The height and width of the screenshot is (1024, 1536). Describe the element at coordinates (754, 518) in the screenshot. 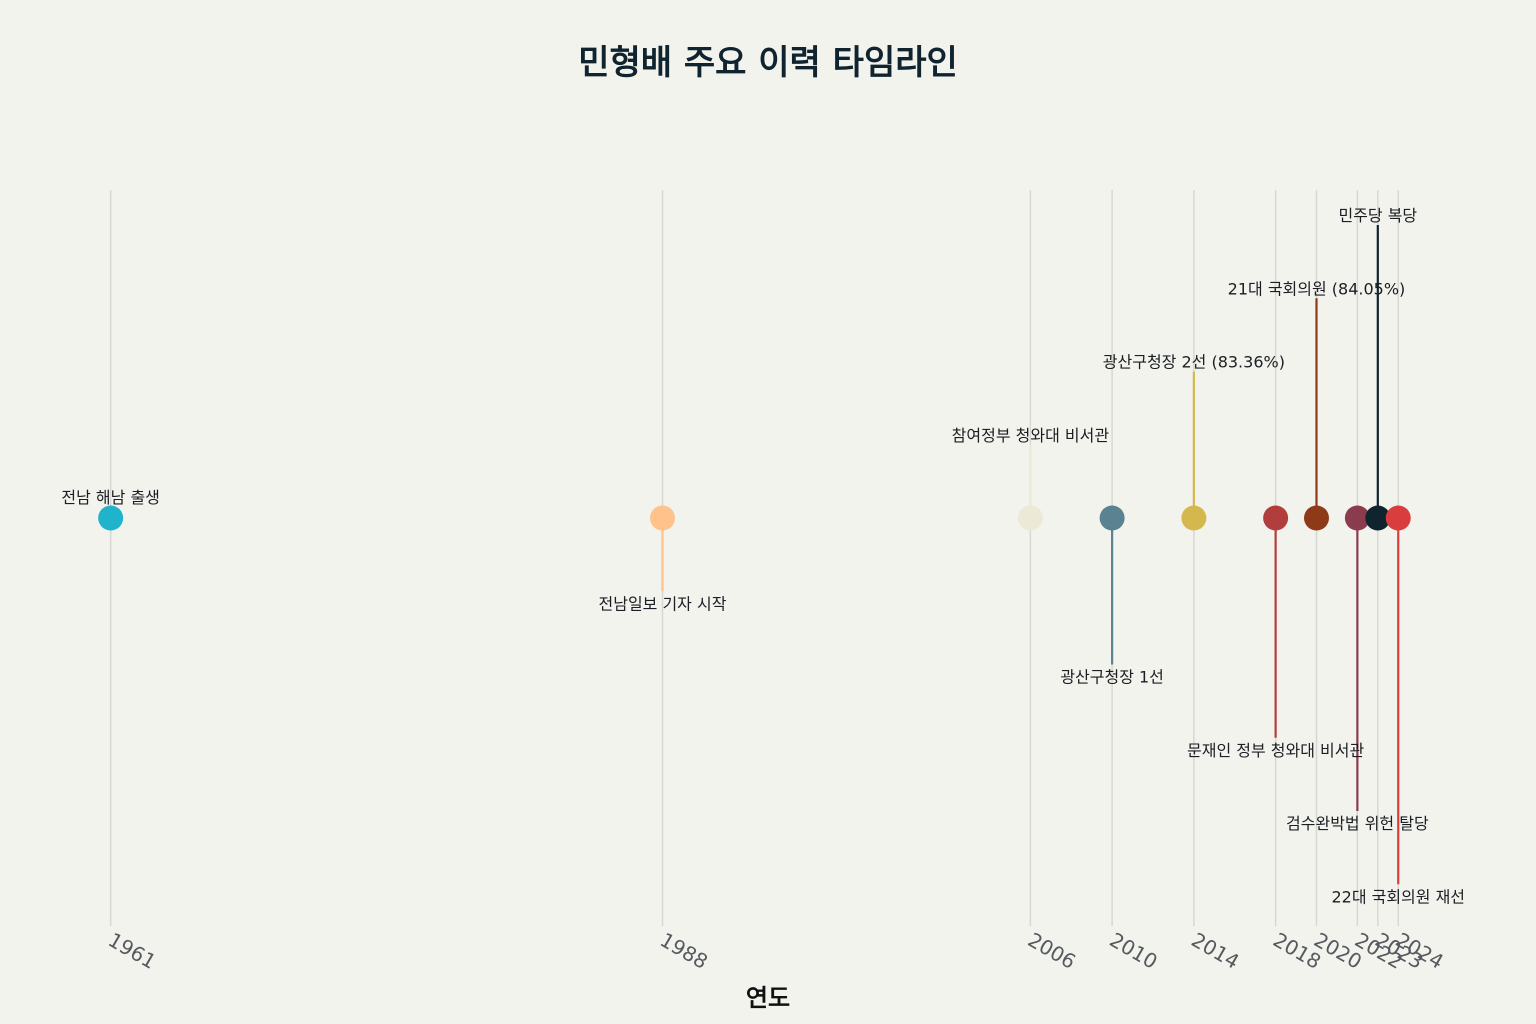

I see `marker-layer` at that location.